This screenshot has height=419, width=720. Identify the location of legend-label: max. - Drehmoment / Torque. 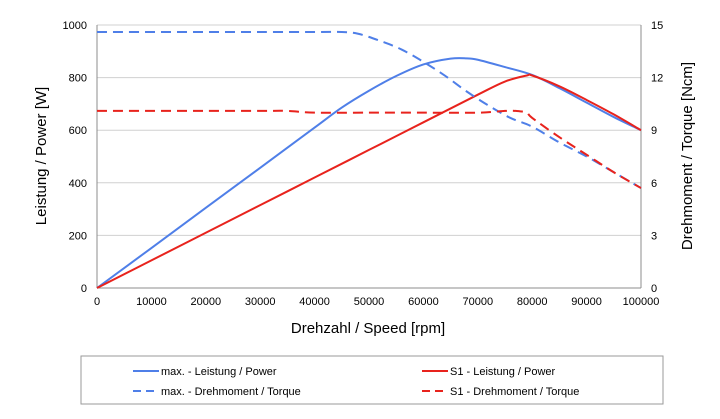
(231, 392).